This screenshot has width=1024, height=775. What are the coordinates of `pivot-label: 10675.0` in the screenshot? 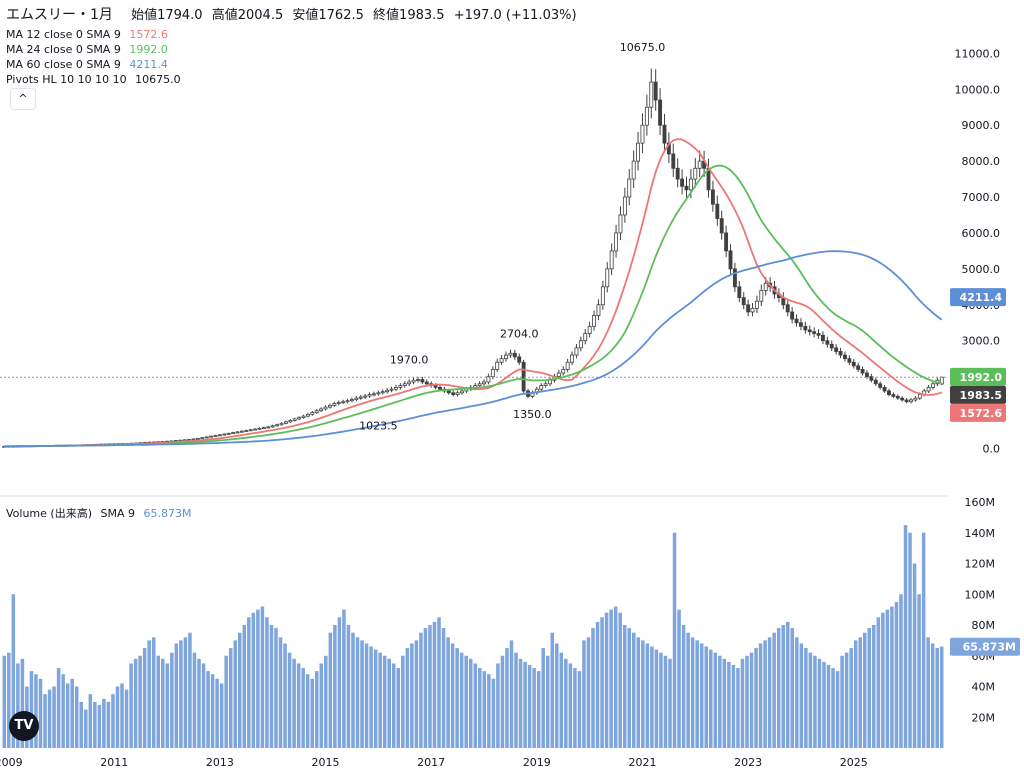 It's located at (643, 47).